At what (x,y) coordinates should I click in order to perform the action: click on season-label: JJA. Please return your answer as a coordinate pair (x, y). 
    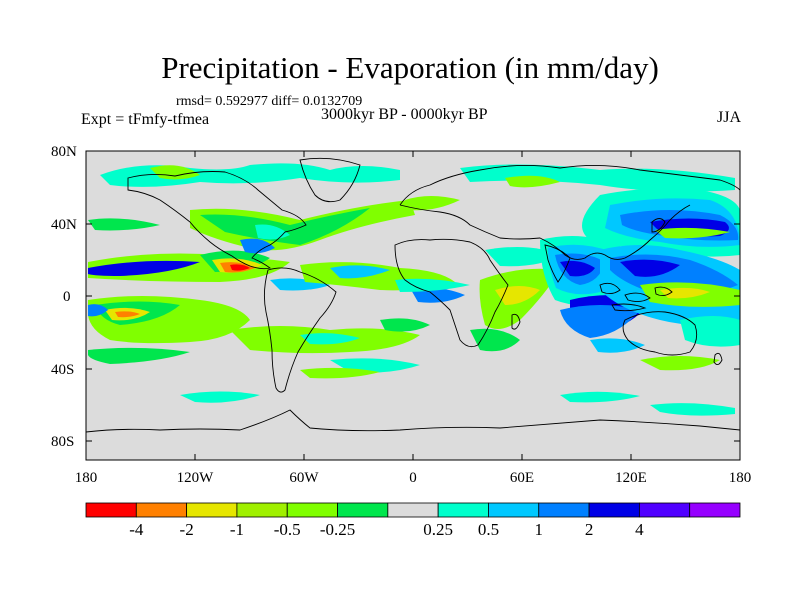
    Looking at the image, I should click on (728, 117).